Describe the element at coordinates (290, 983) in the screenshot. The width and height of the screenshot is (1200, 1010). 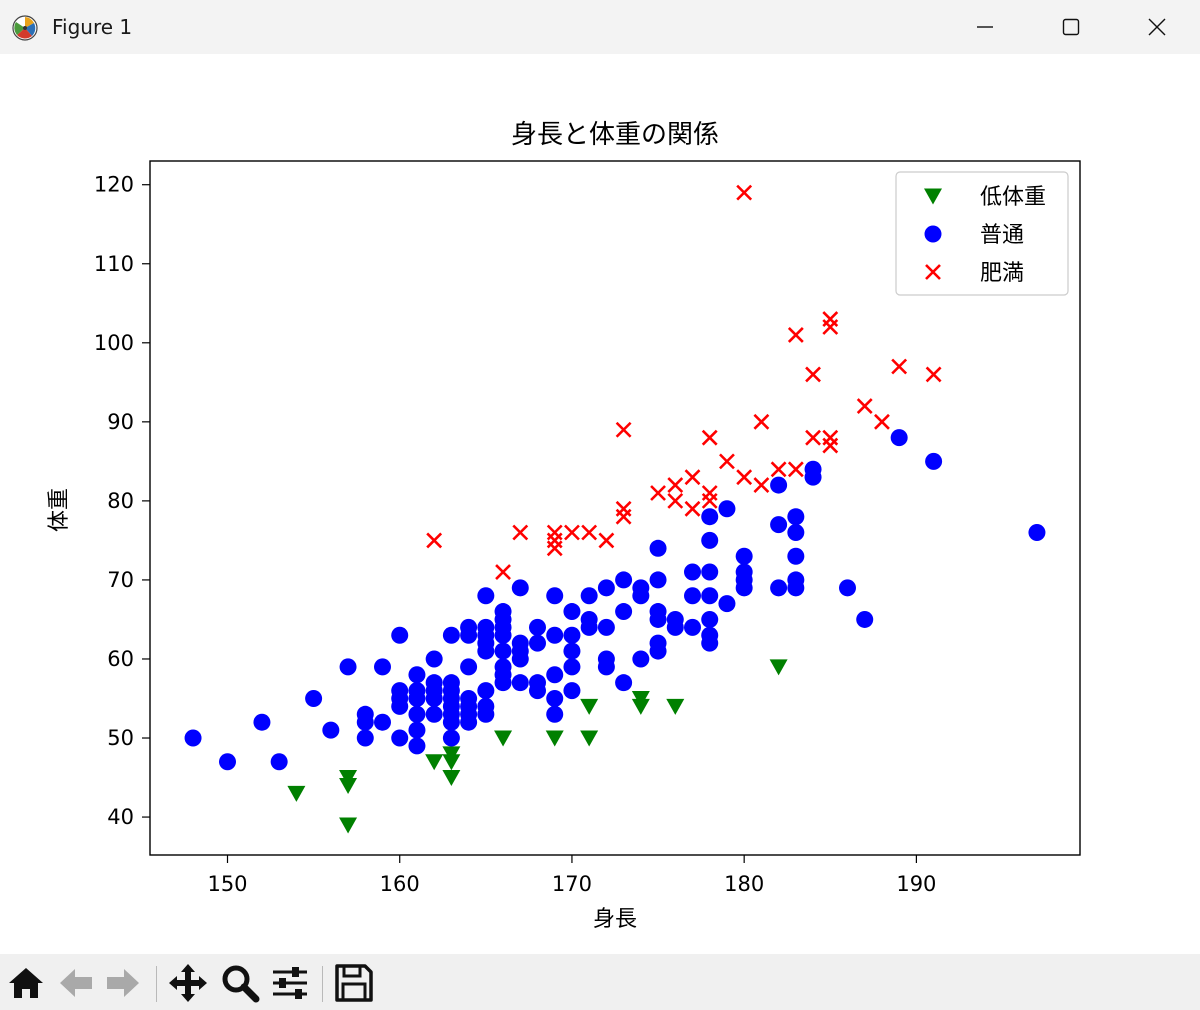
I see `configure-subplots-button` at that location.